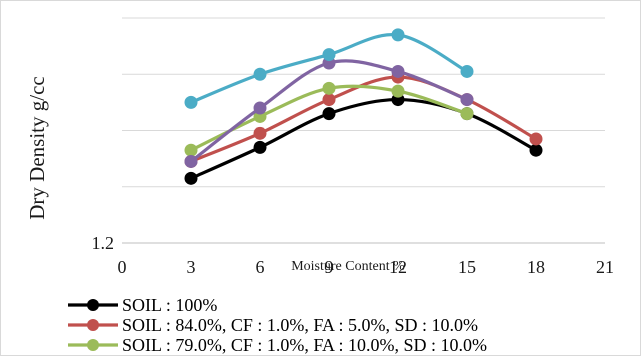  Describe the element at coordinates (467, 267) in the screenshot. I see `x-tick-label: 15` at that location.